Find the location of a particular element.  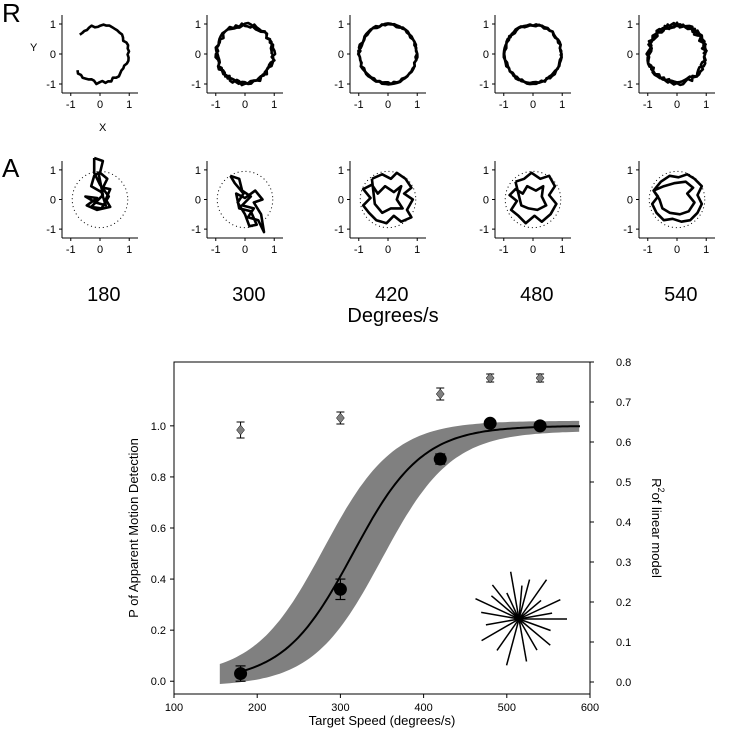

y-tick-label: 0.6 is located at coordinates (158, 529).